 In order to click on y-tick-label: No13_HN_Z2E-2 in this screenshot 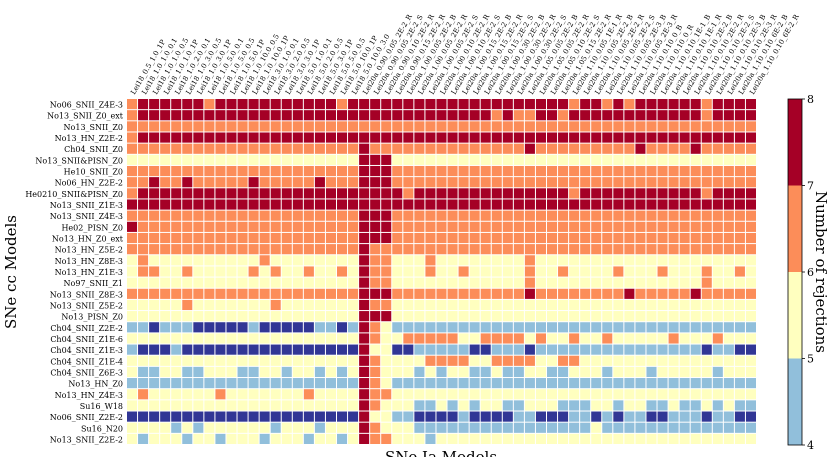, I will do `click(89, 138)`.